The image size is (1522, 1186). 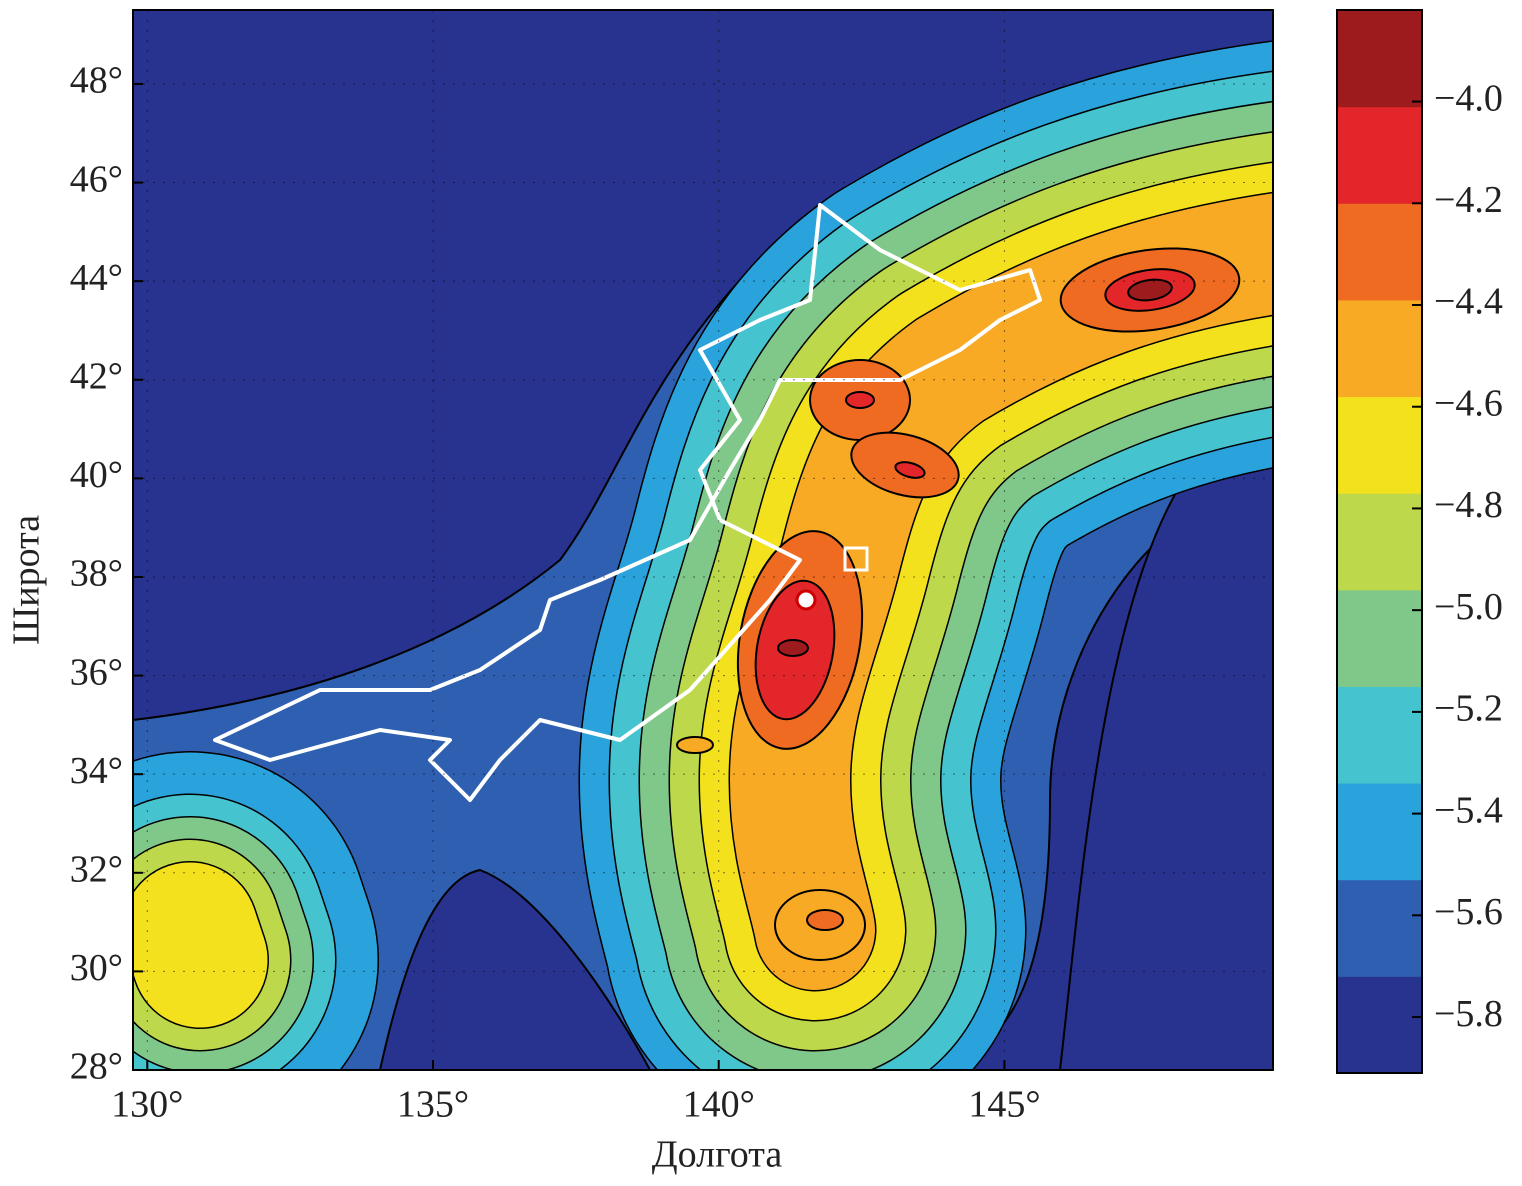 What do you see at coordinates (1468, 302) in the screenshot?
I see `colorbar-tick-label: −4.4` at bounding box center [1468, 302].